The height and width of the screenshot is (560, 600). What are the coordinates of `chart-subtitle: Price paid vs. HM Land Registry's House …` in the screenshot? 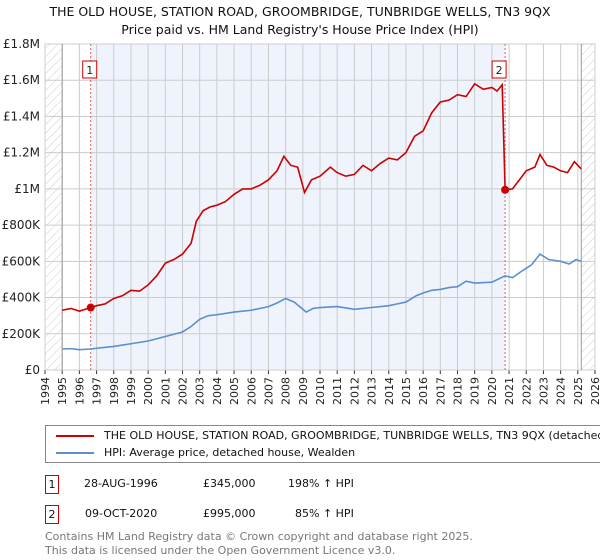 It's located at (300, 29).